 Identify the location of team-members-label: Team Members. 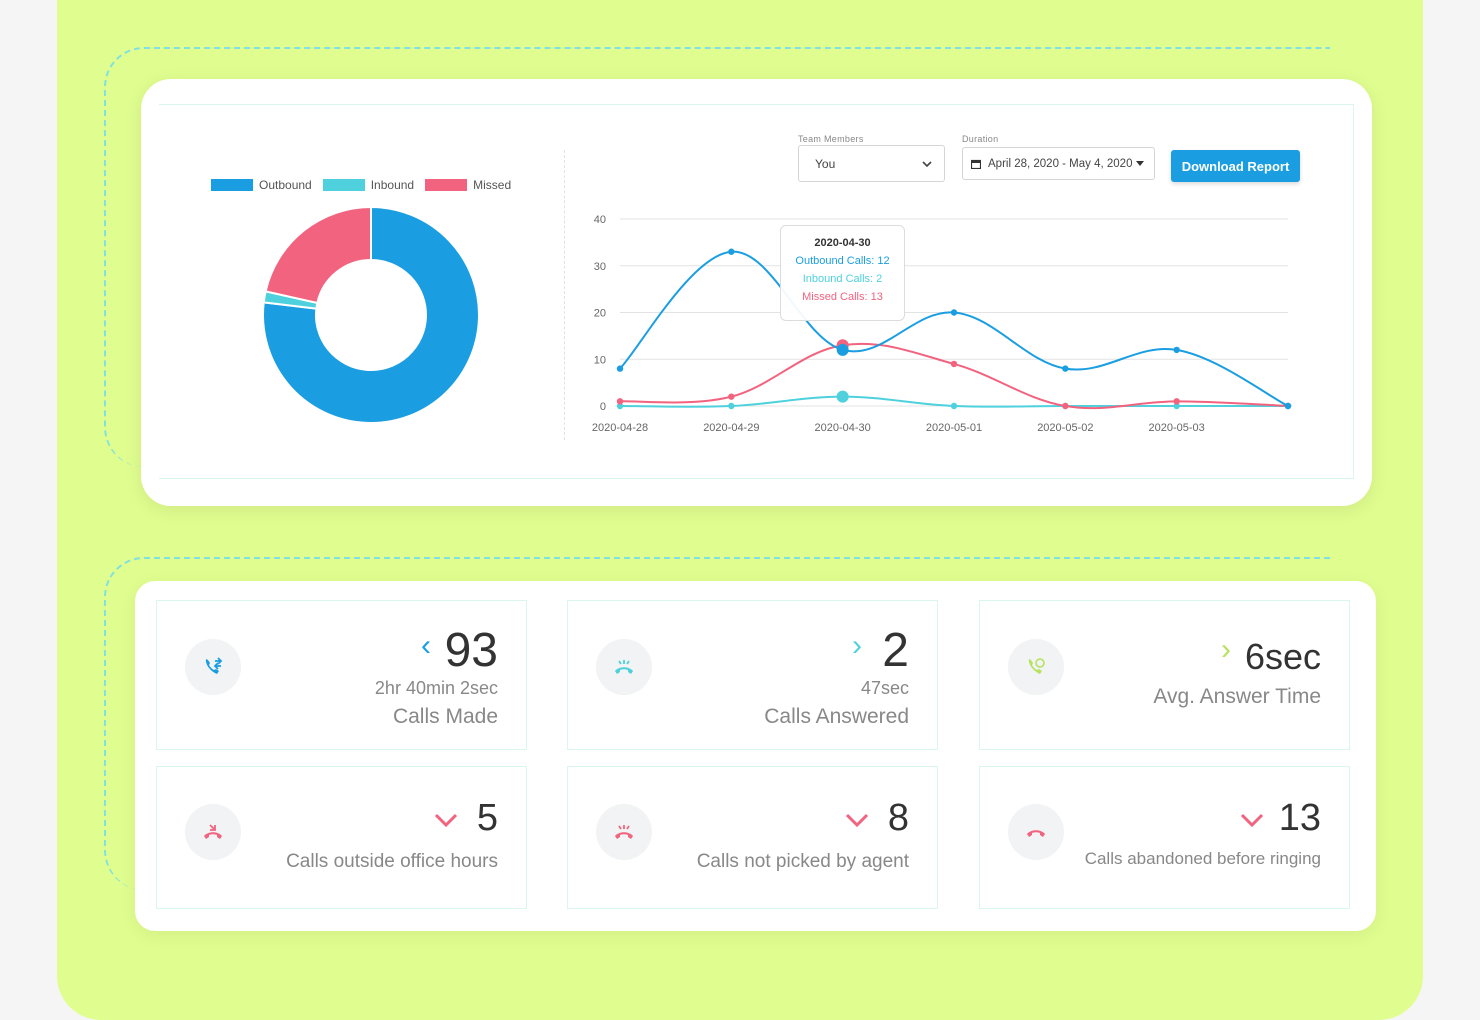
(831, 139).